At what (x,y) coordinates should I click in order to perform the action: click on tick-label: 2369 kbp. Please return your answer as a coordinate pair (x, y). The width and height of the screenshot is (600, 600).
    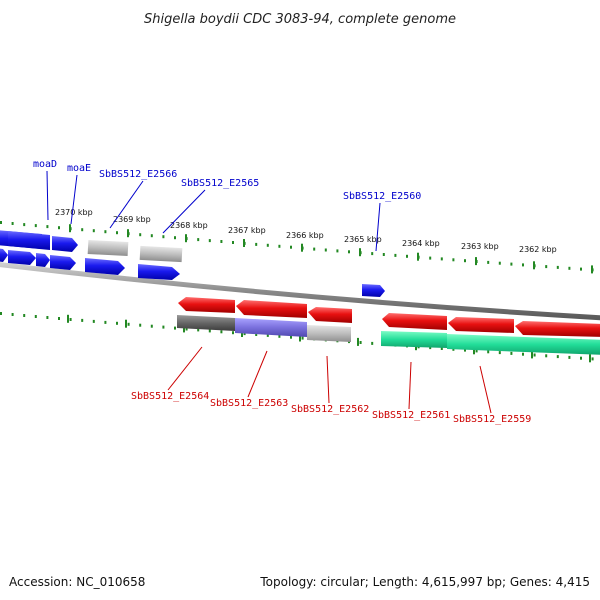
    Looking at the image, I should click on (132, 219).